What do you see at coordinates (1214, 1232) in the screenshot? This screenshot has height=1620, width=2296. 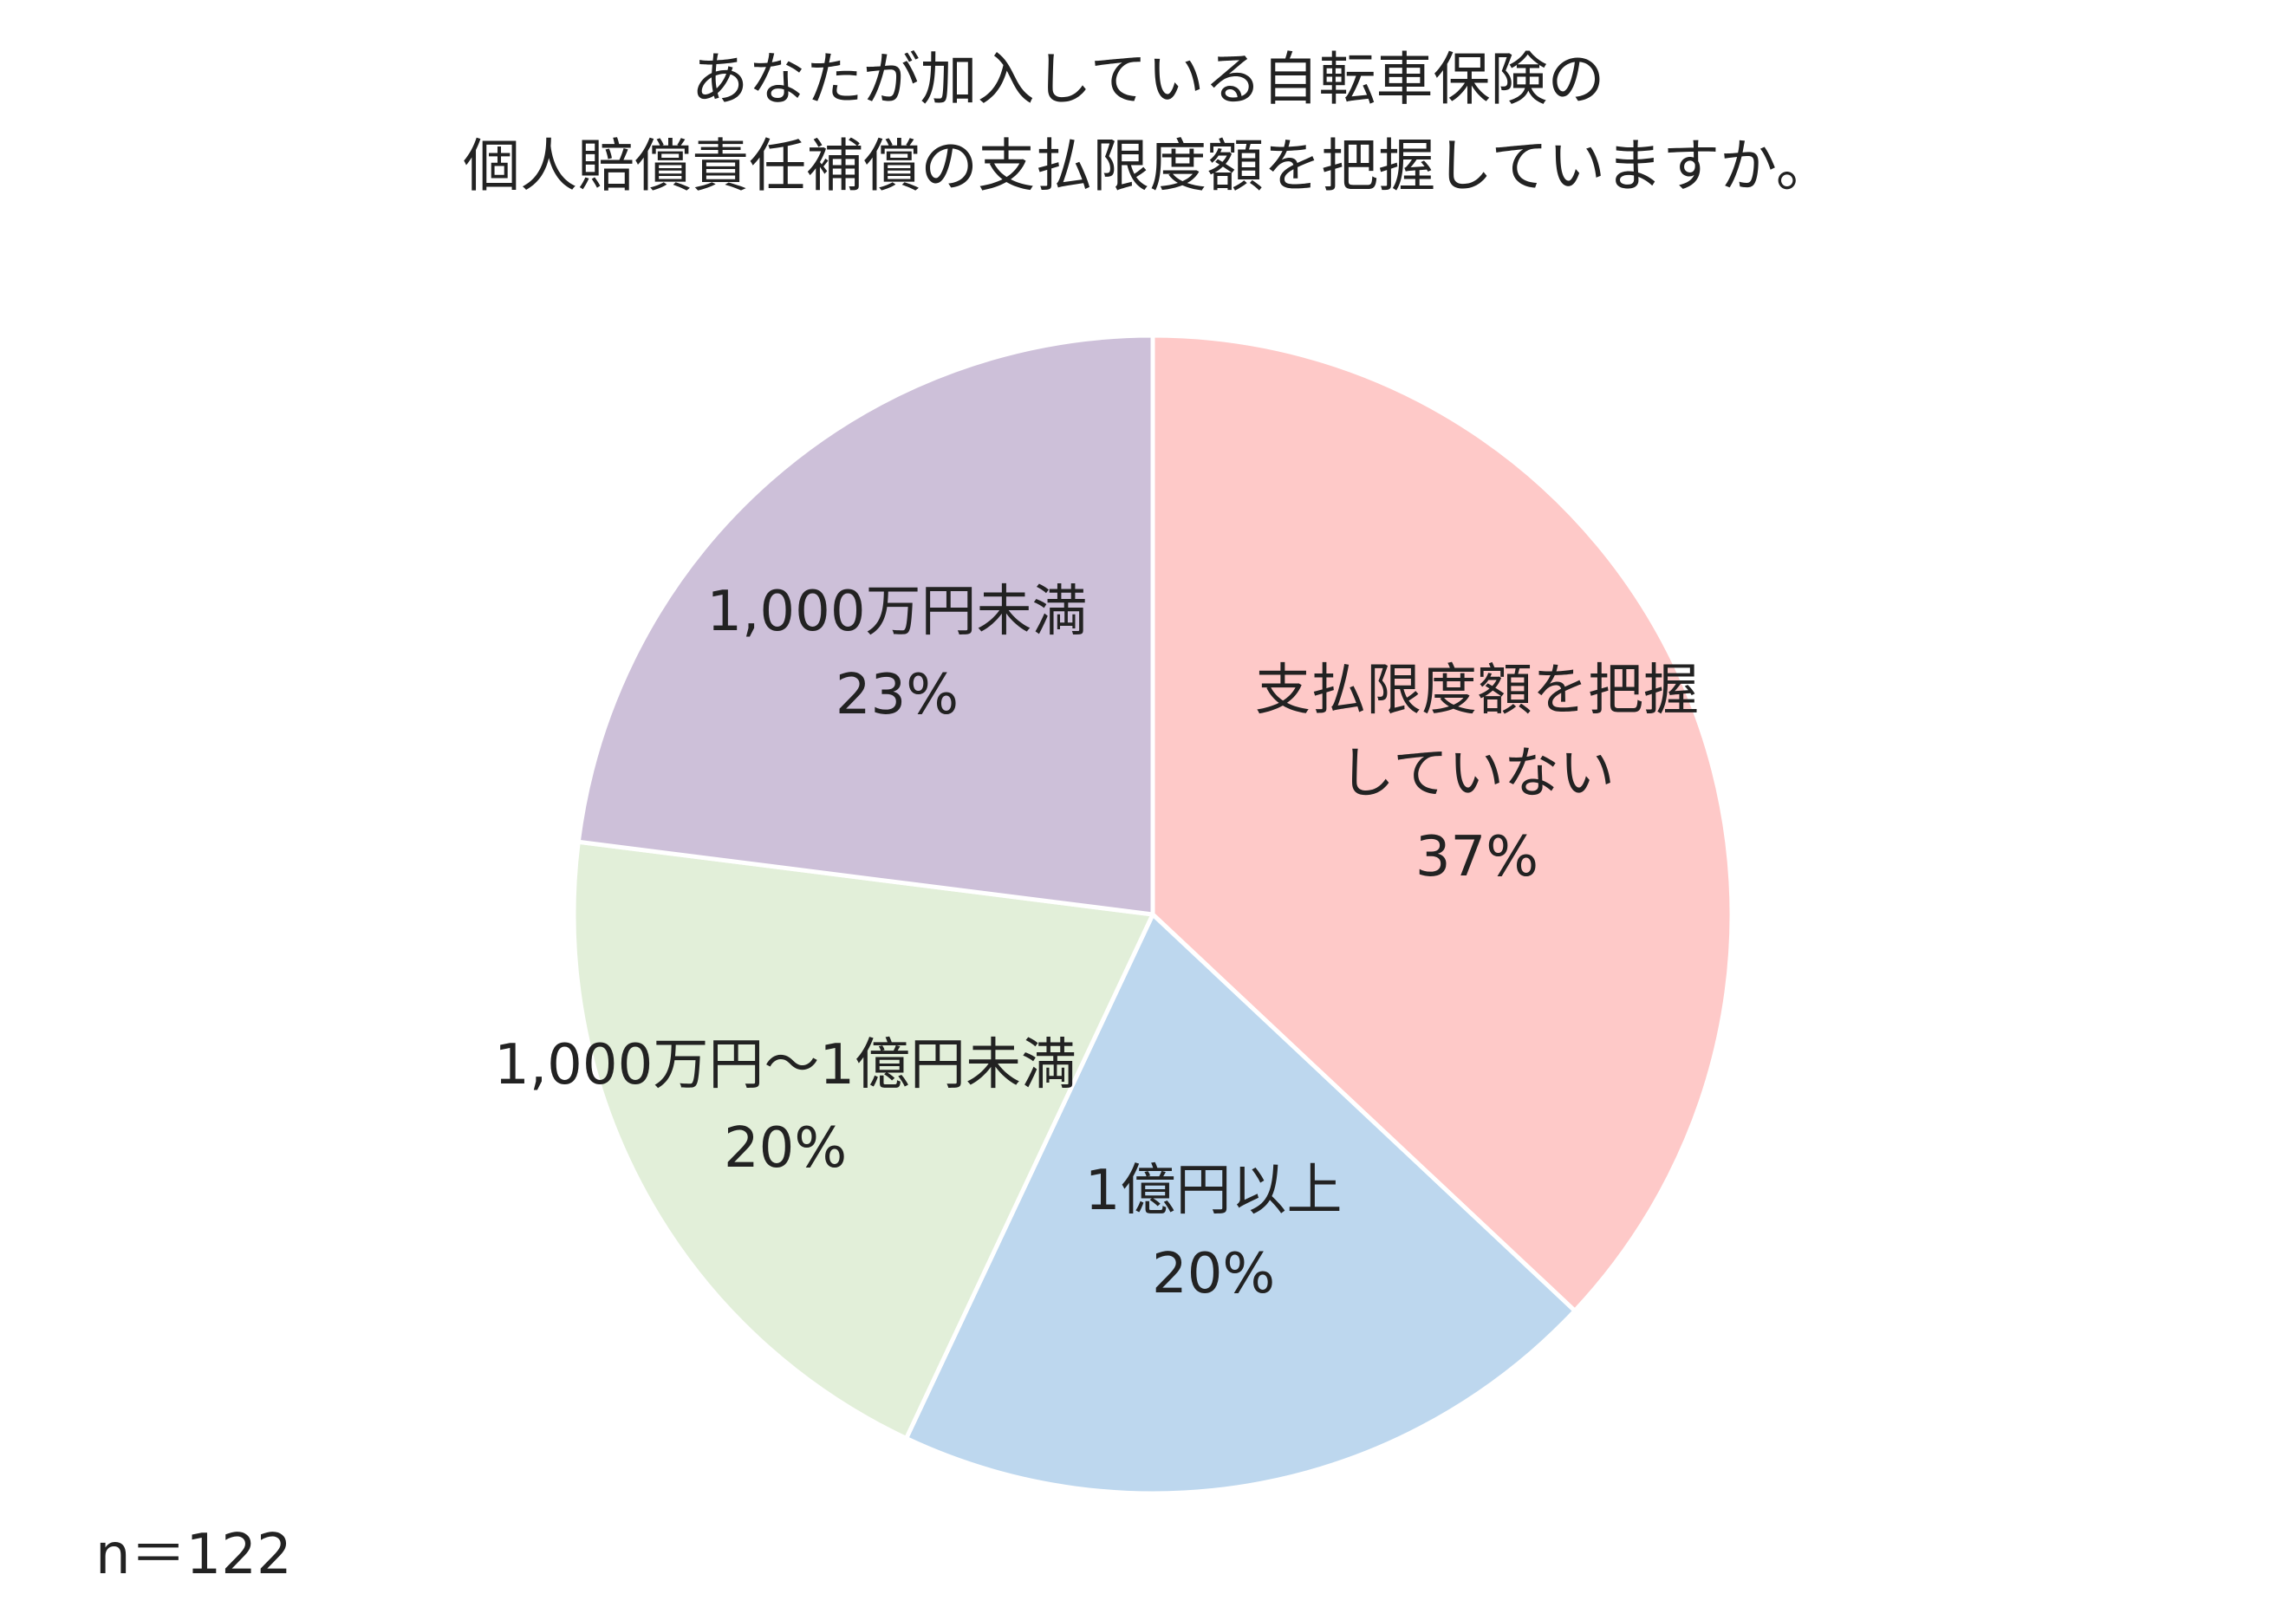 I see `slice-label-2: 1億円以上 20%` at bounding box center [1214, 1232].